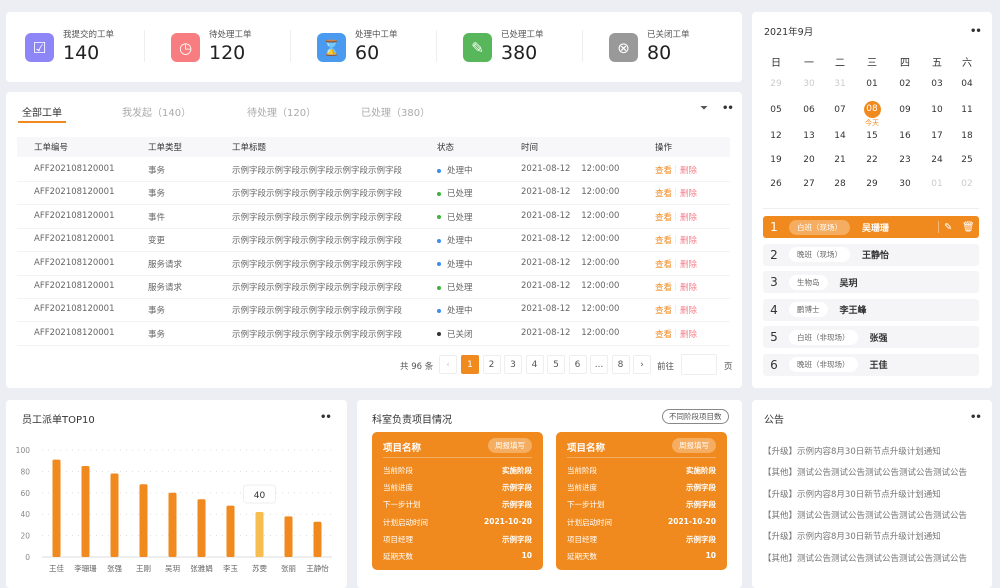 This screenshot has width=1000, height=588. Describe the element at coordinates (840, 110) in the screenshot. I see `calendar-day: 07` at that location.